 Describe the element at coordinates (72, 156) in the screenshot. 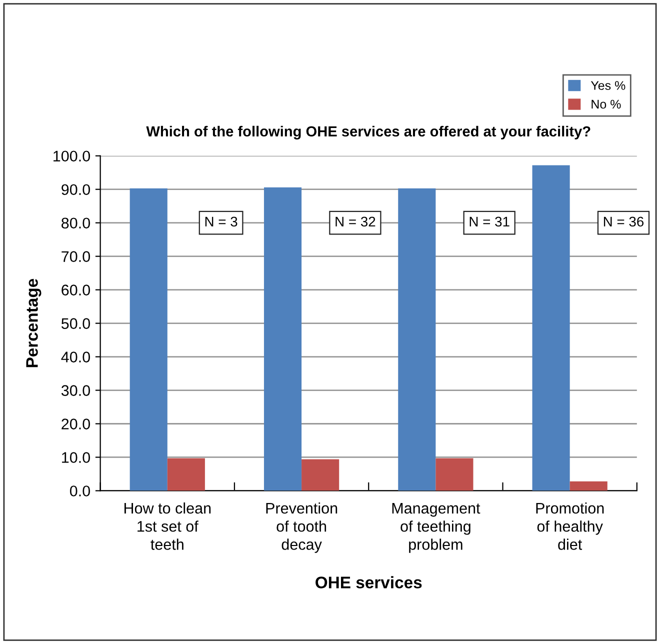

I see `y-tick-label: 100.0` at that location.